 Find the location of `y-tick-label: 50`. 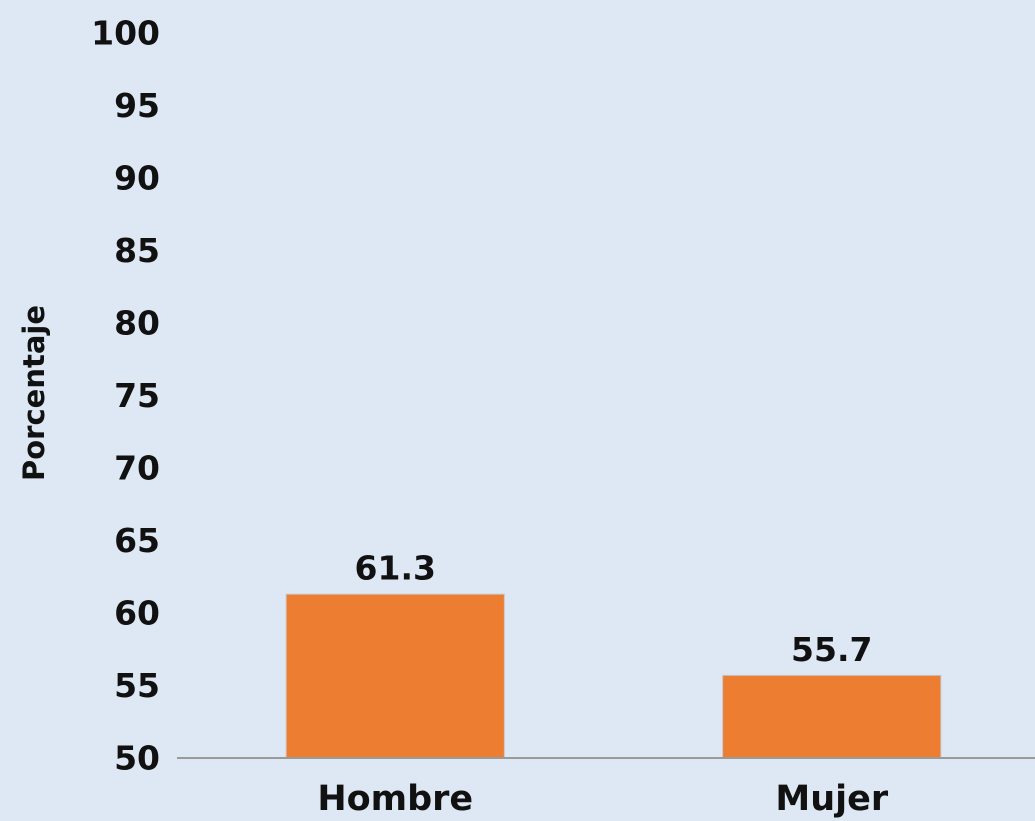

y-tick-label: 50 is located at coordinates (137, 758).